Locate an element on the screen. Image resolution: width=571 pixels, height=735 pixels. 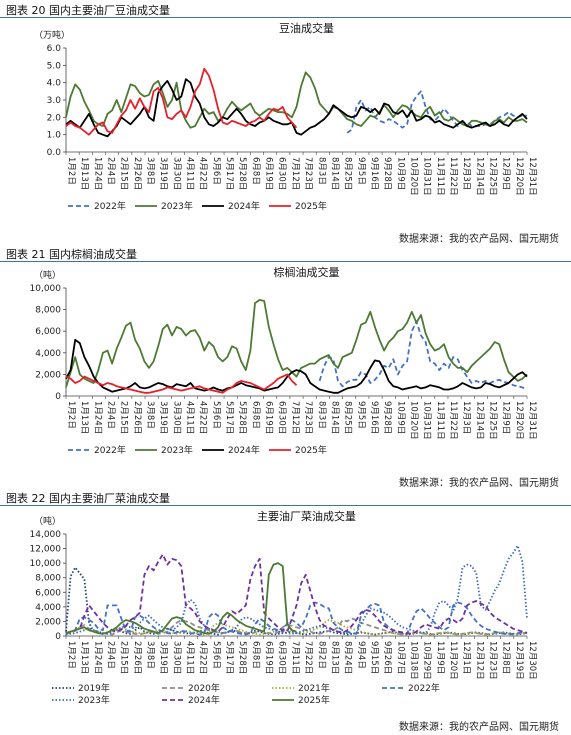
x-tick-label: 9月16日 is located at coordinates (374, 417).